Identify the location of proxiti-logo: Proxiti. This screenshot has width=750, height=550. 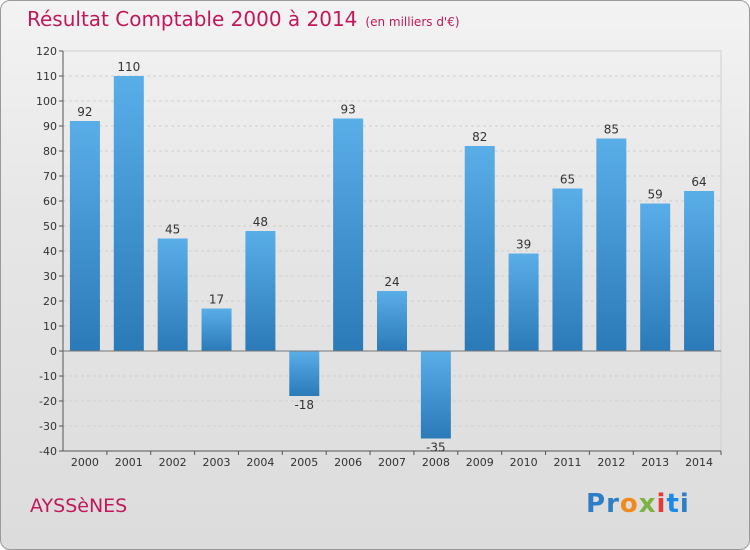
(638, 504).